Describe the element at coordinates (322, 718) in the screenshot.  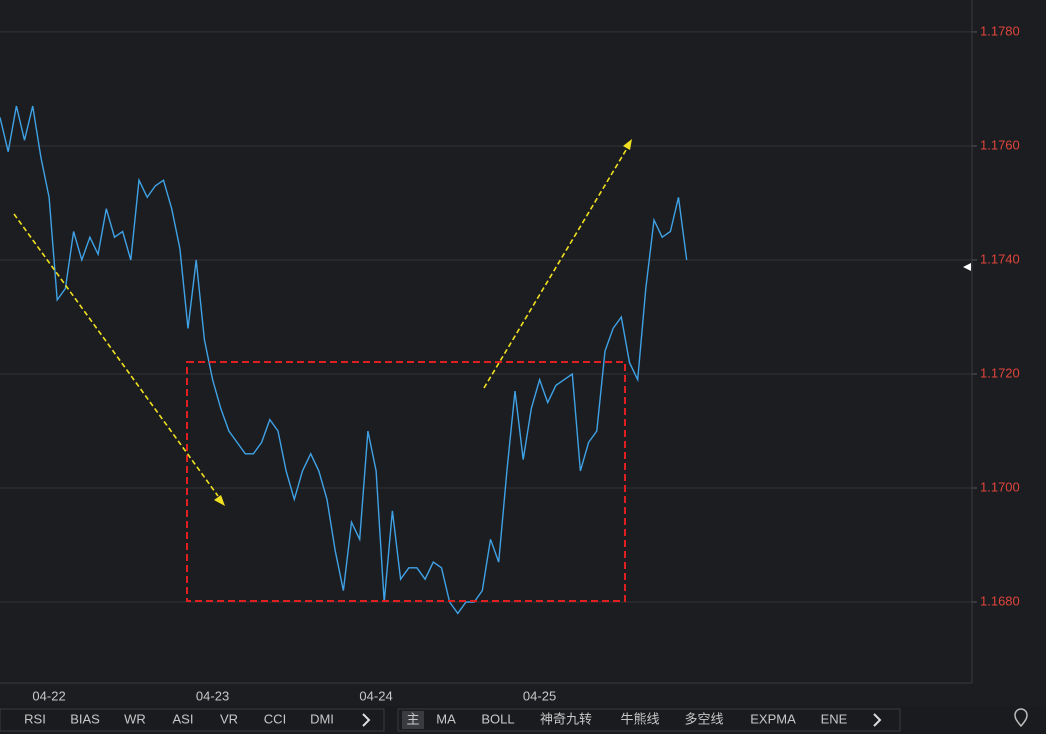
I see `indicator-tab: DMI` at that location.